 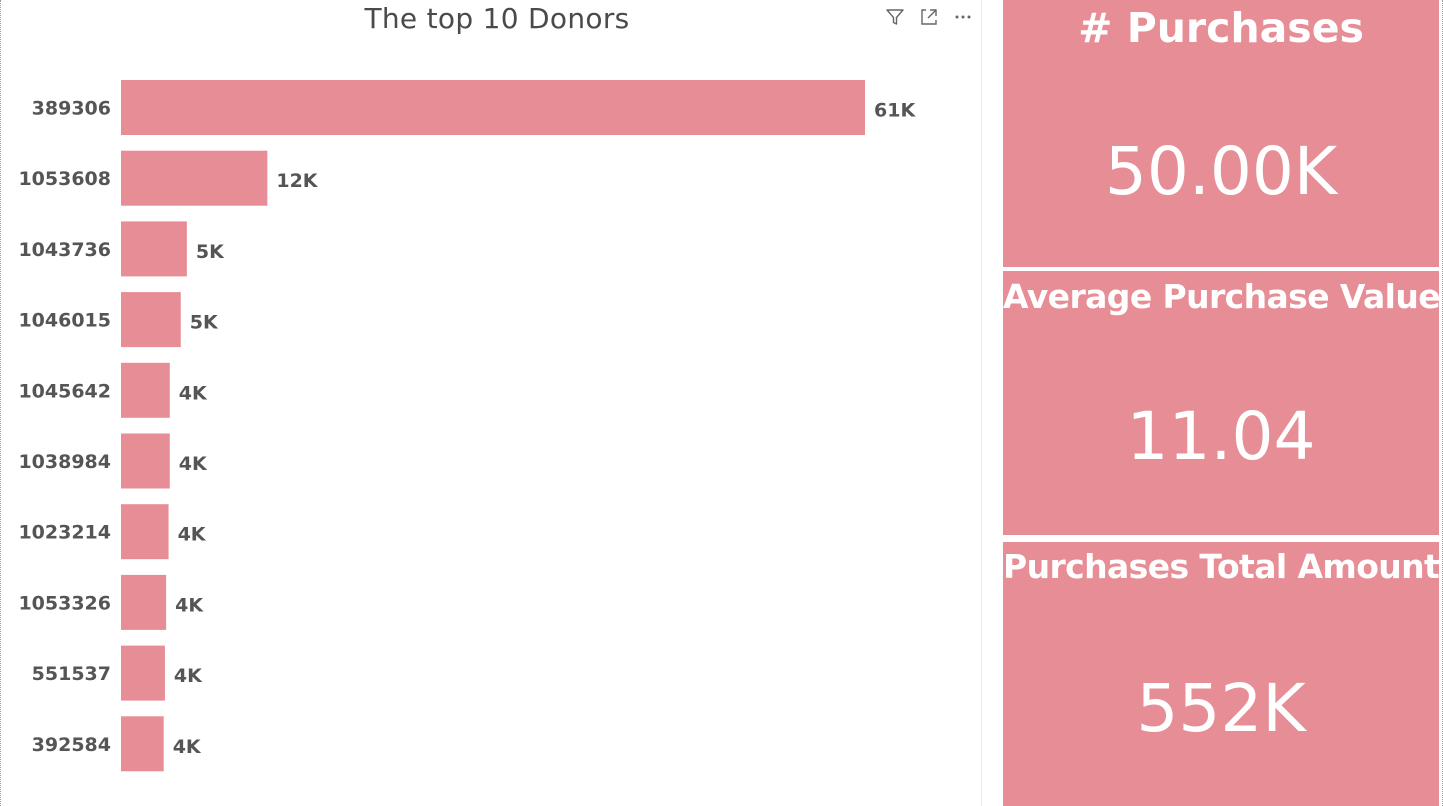 What do you see at coordinates (1221, 566) in the screenshot?
I see `card-title: Purchases Total Amount` at bounding box center [1221, 566].